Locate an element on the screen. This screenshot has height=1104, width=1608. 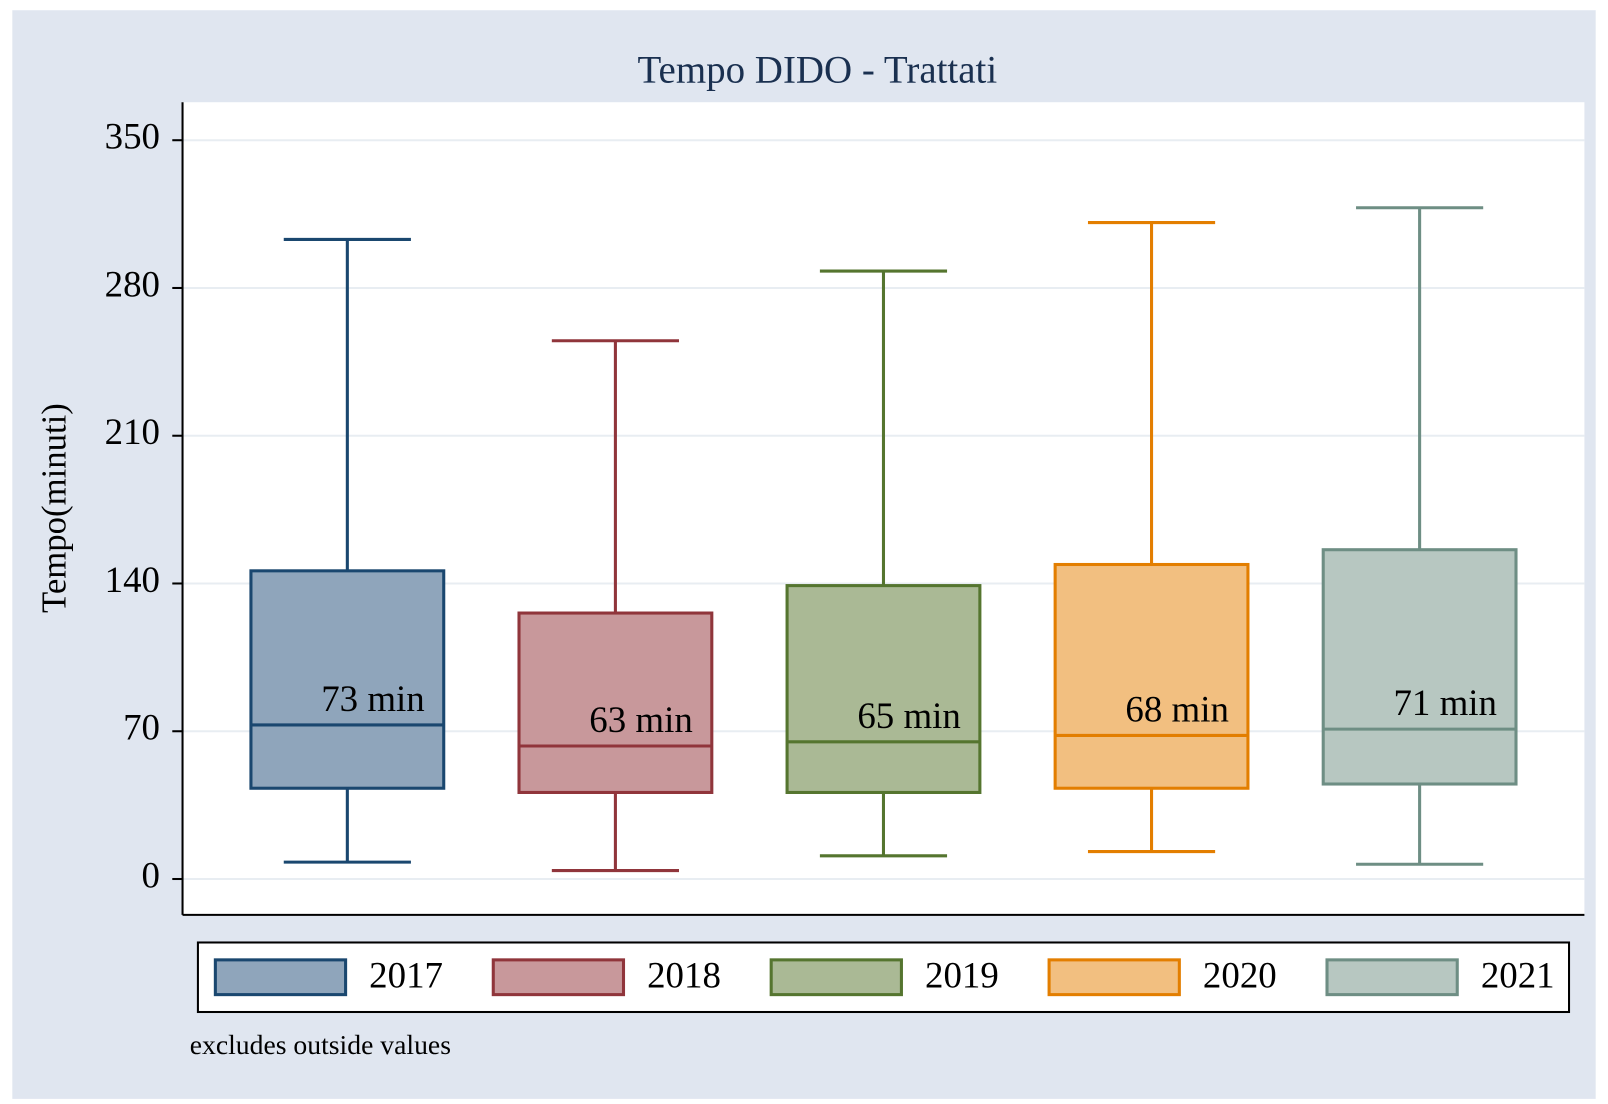
median-label: 68 min is located at coordinates (1177, 708).